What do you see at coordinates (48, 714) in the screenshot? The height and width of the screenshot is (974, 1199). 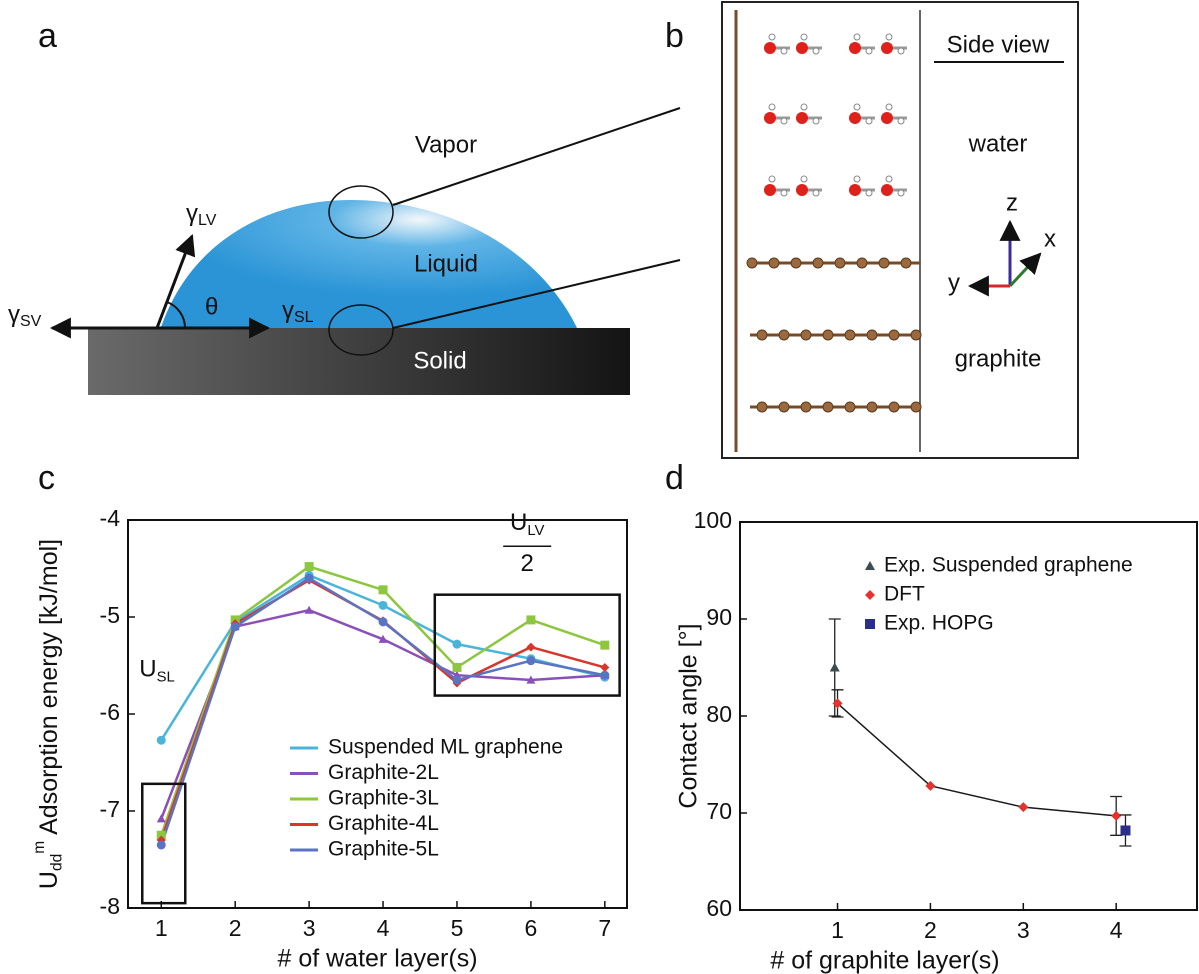 I see `rich-label: Uddm Adsorption energy [kJ/mol]` at bounding box center [48, 714].